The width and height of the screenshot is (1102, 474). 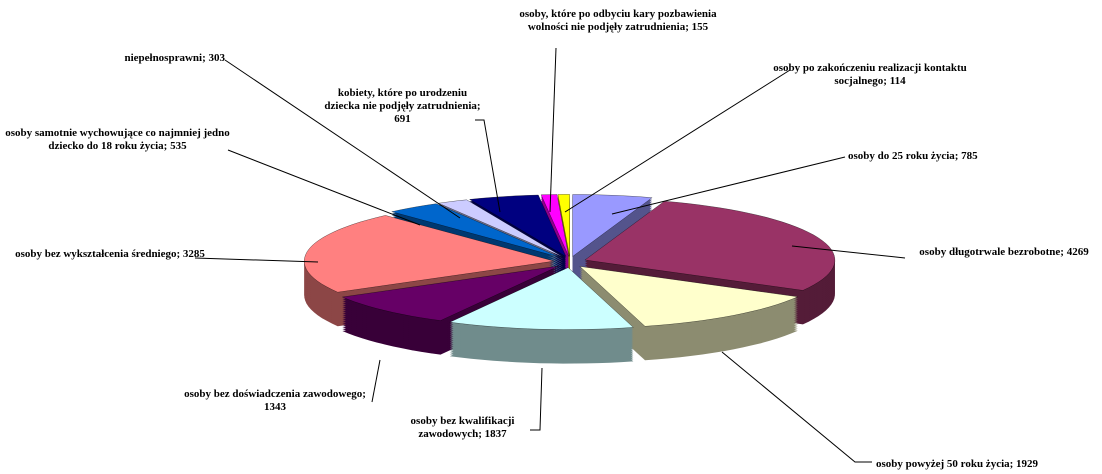 What do you see at coordinates (700, 27) in the screenshot?
I see `label-value: 155` at bounding box center [700, 27].